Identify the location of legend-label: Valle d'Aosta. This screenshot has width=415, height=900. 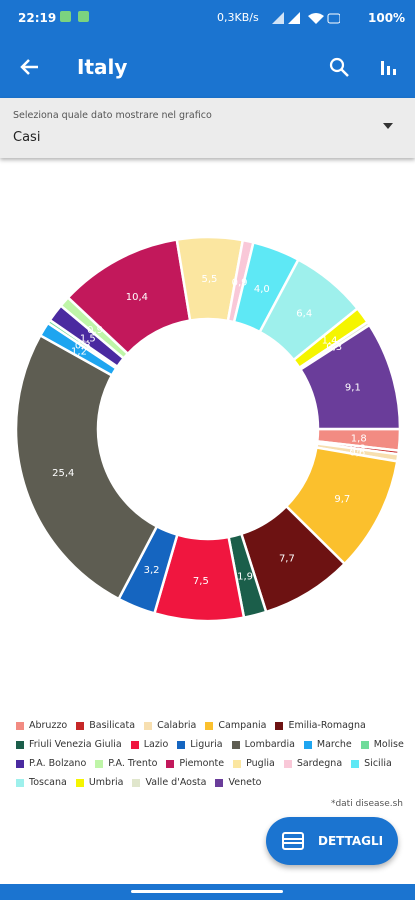
(176, 782).